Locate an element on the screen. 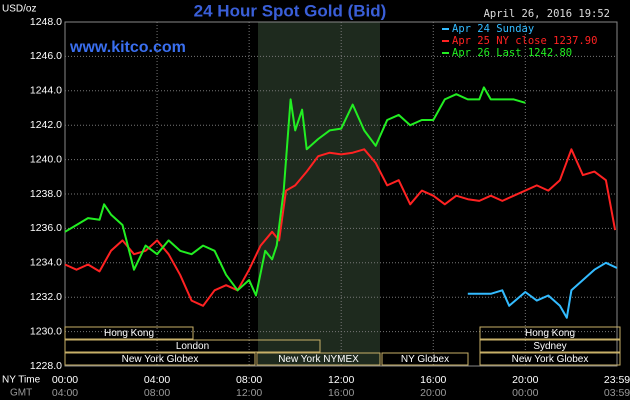 The width and height of the screenshot is (630, 400). y-tick-label: 1230.0 is located at coordinates (46, 331).